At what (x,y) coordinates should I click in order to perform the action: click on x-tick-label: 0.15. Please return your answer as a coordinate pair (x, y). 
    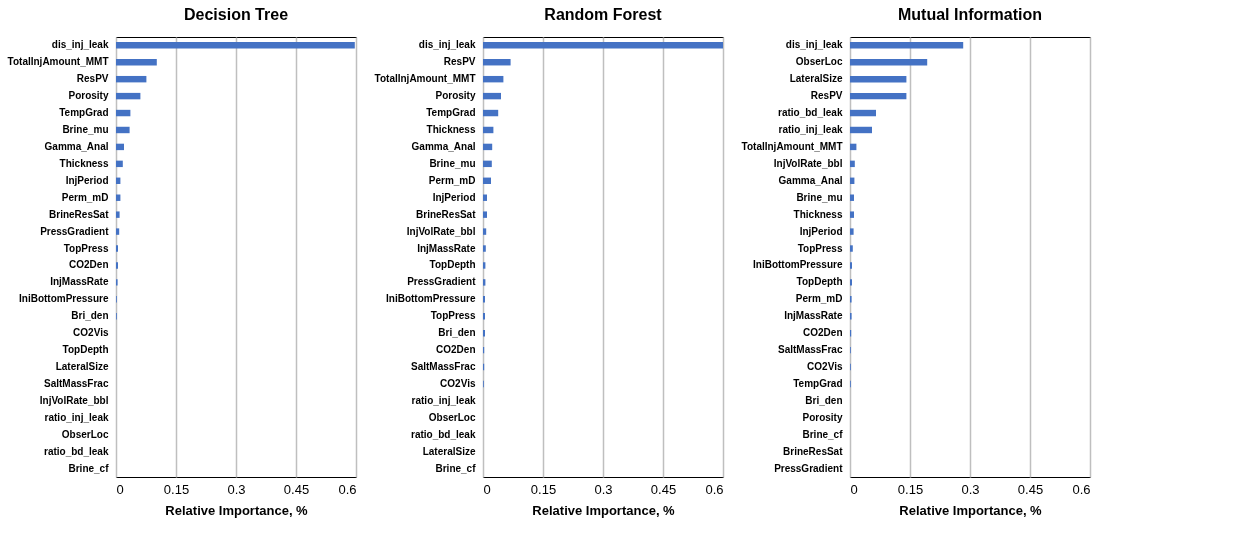
    Looking at the image, I should click on (543, 489).